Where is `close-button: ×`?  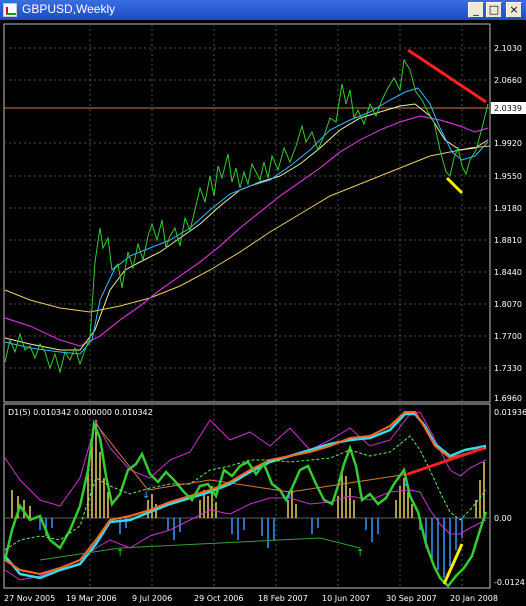 close-button: × is located at coordinates (514, 10).